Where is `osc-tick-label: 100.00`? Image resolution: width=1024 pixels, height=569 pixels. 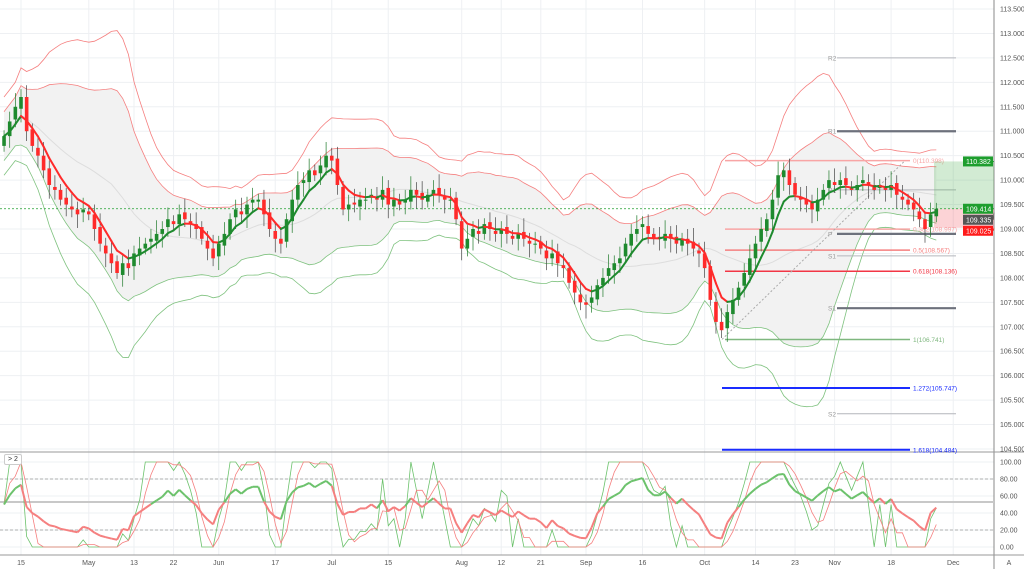
osc-tick-label: 100.00 is located at coordinates (1011, 463).